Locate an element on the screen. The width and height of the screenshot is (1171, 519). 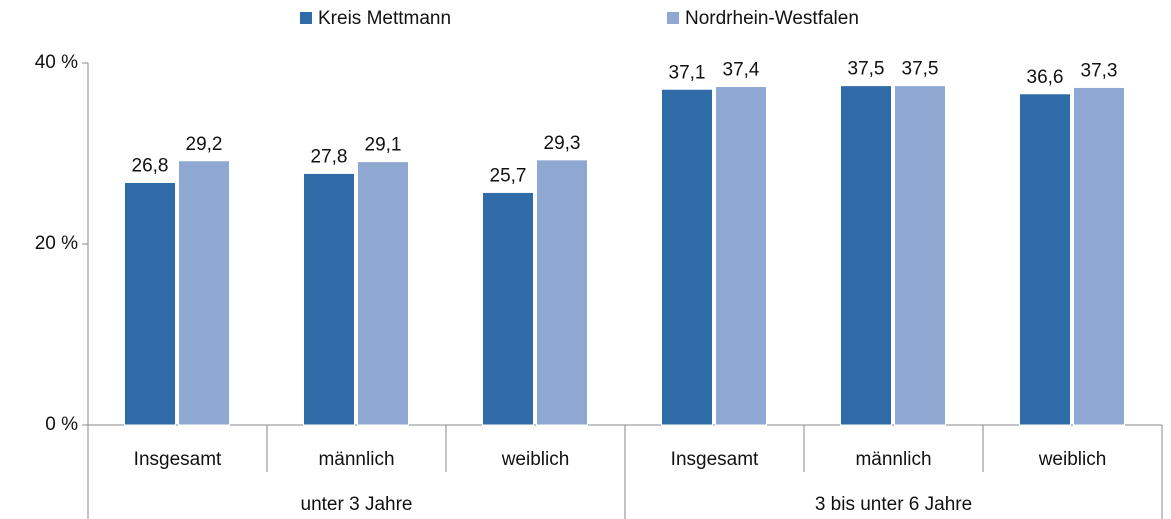
value-label: 29,2 is located at coordinates (204, 144).